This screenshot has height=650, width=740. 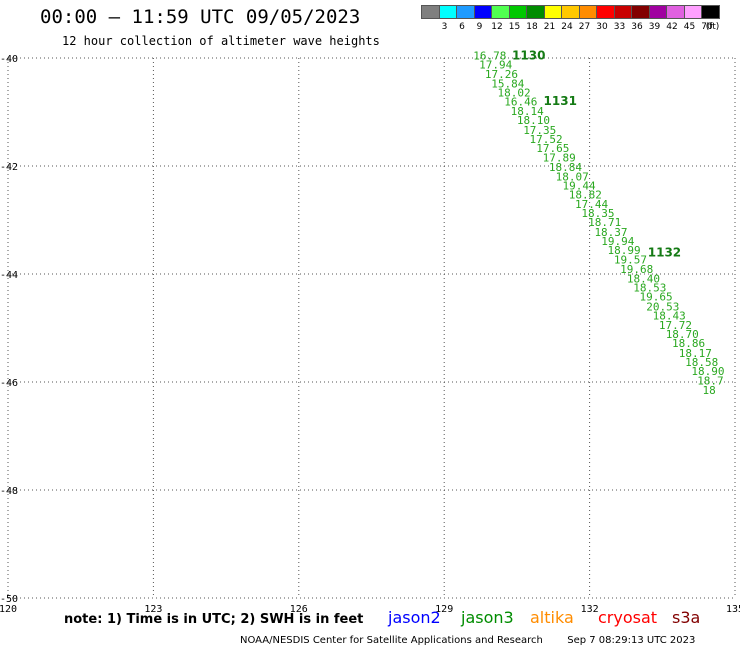 I want to click on legend-bin-label: 15, so click(x=514, y=27).